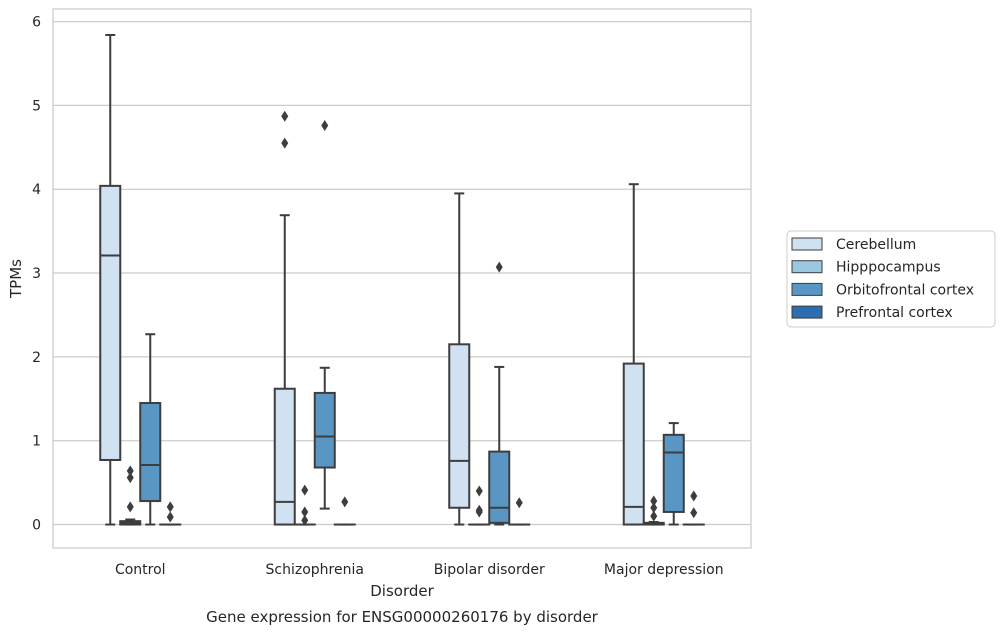 Image resolution: width=1003 pixels, height=634 pixels. I want to click on y-tick-label: 1, so click(36, 442).